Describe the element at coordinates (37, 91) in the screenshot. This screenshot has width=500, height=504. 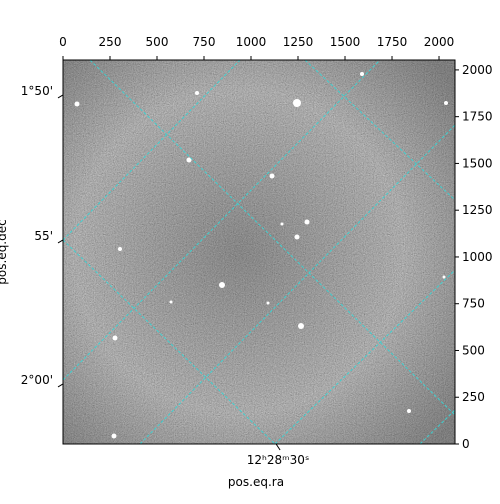
I see `dec-tick-label: 1°50'` at that location.